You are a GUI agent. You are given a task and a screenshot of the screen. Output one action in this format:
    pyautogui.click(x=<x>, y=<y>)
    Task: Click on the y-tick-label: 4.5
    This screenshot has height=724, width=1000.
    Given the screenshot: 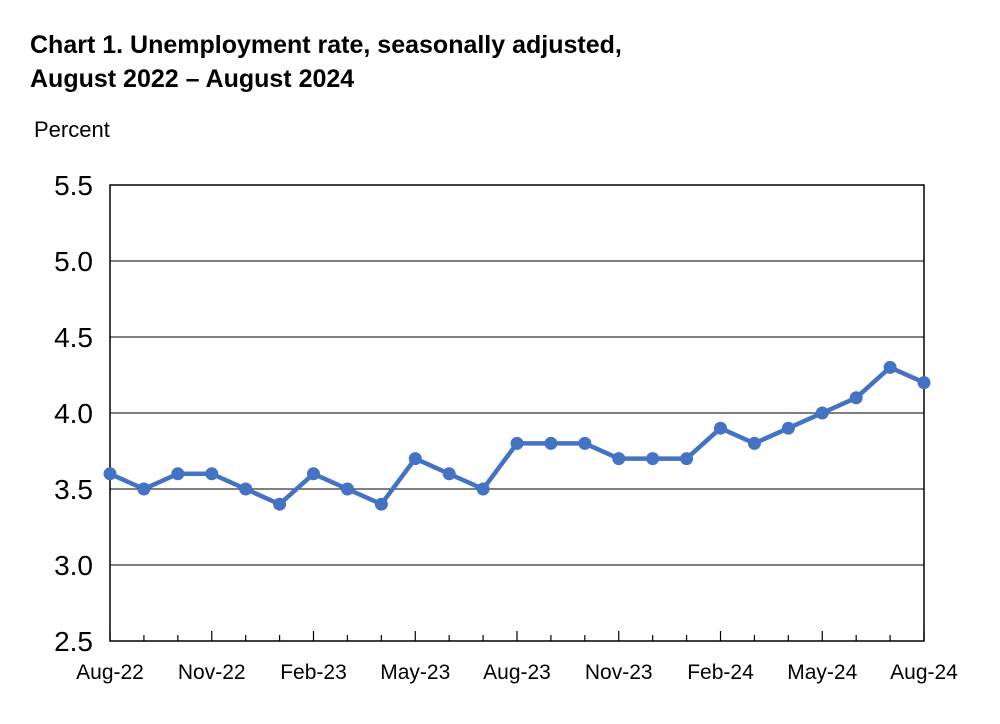 What is the action you would take?
    pyautogui.click(x=73, y=337)
    